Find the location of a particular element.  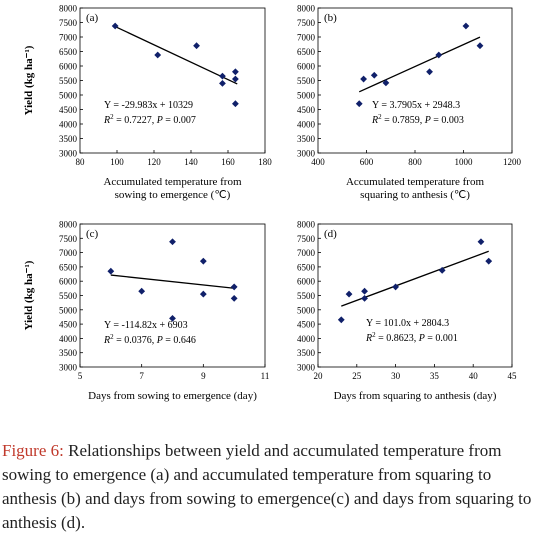

panel-2-xtick-label: 400 is located at coordinates (318, 162).